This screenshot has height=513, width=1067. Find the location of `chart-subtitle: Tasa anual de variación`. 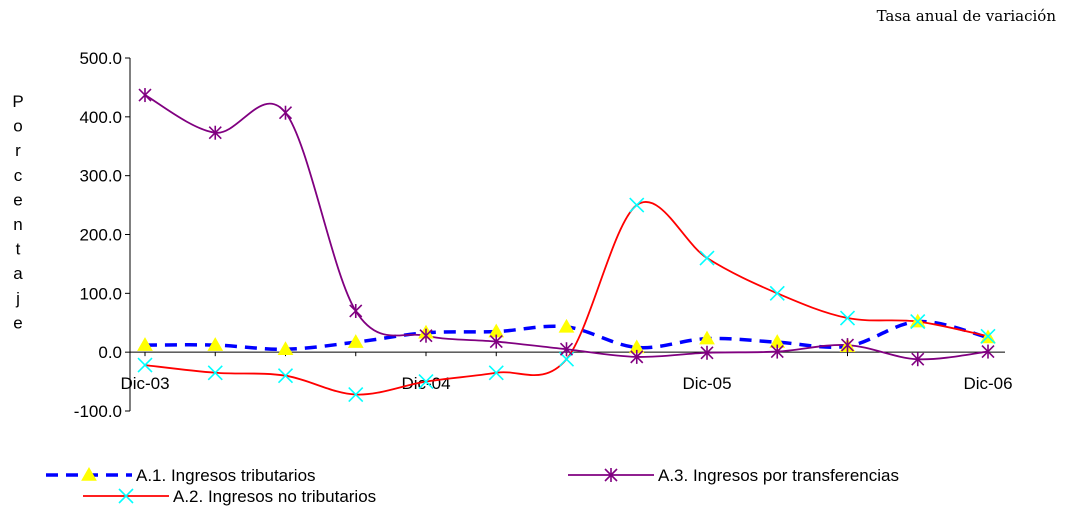

chart-subtitle: Tasa anual de variación is located at coordinates (967, 16).